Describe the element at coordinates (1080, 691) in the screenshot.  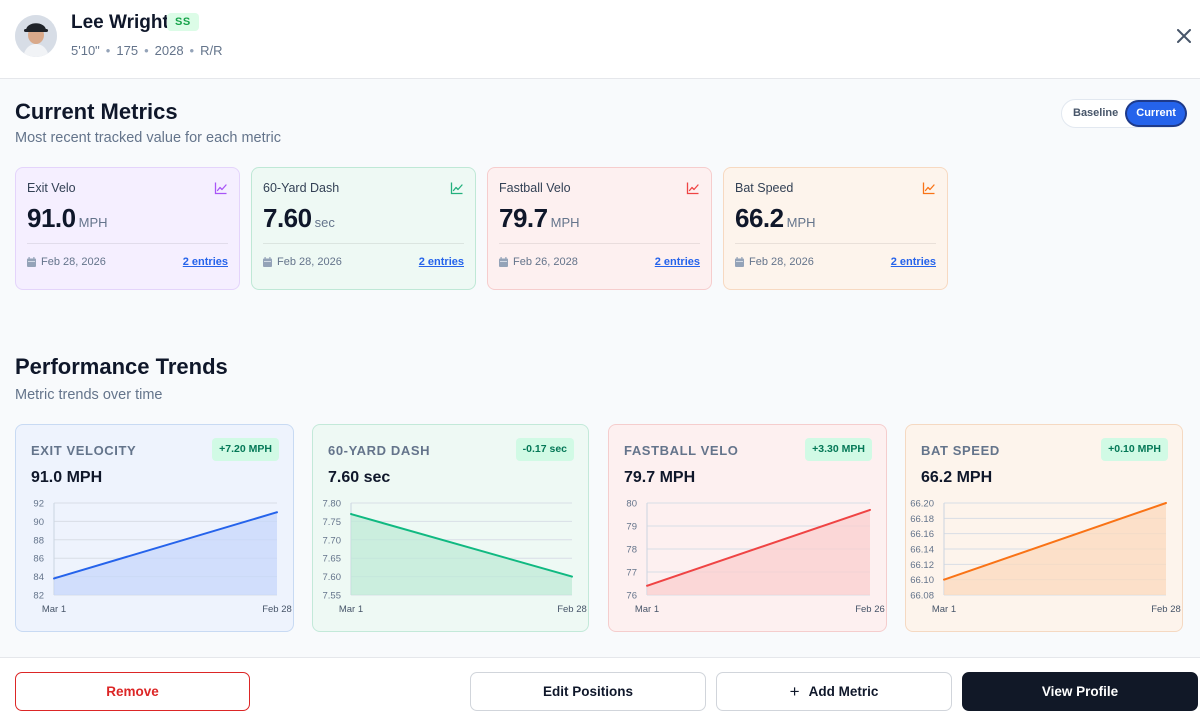
I see `view-profile-button: View Profile` at that location.